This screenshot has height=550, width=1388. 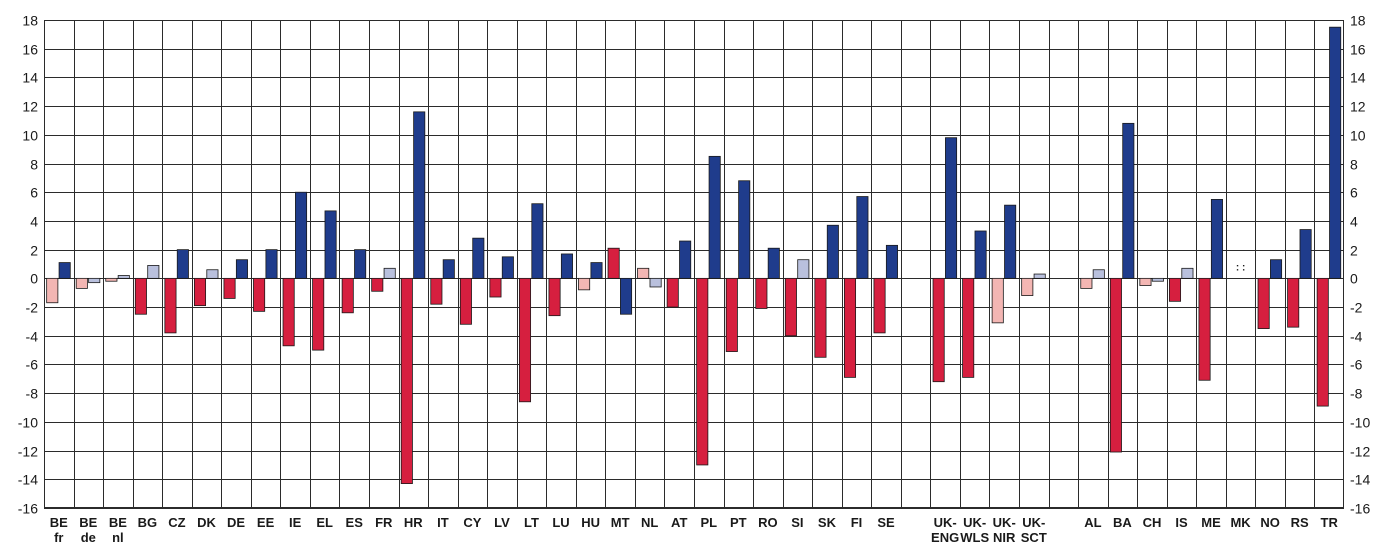 I want to click on bar-positive-uk-wls, so click(x=980, y=254).